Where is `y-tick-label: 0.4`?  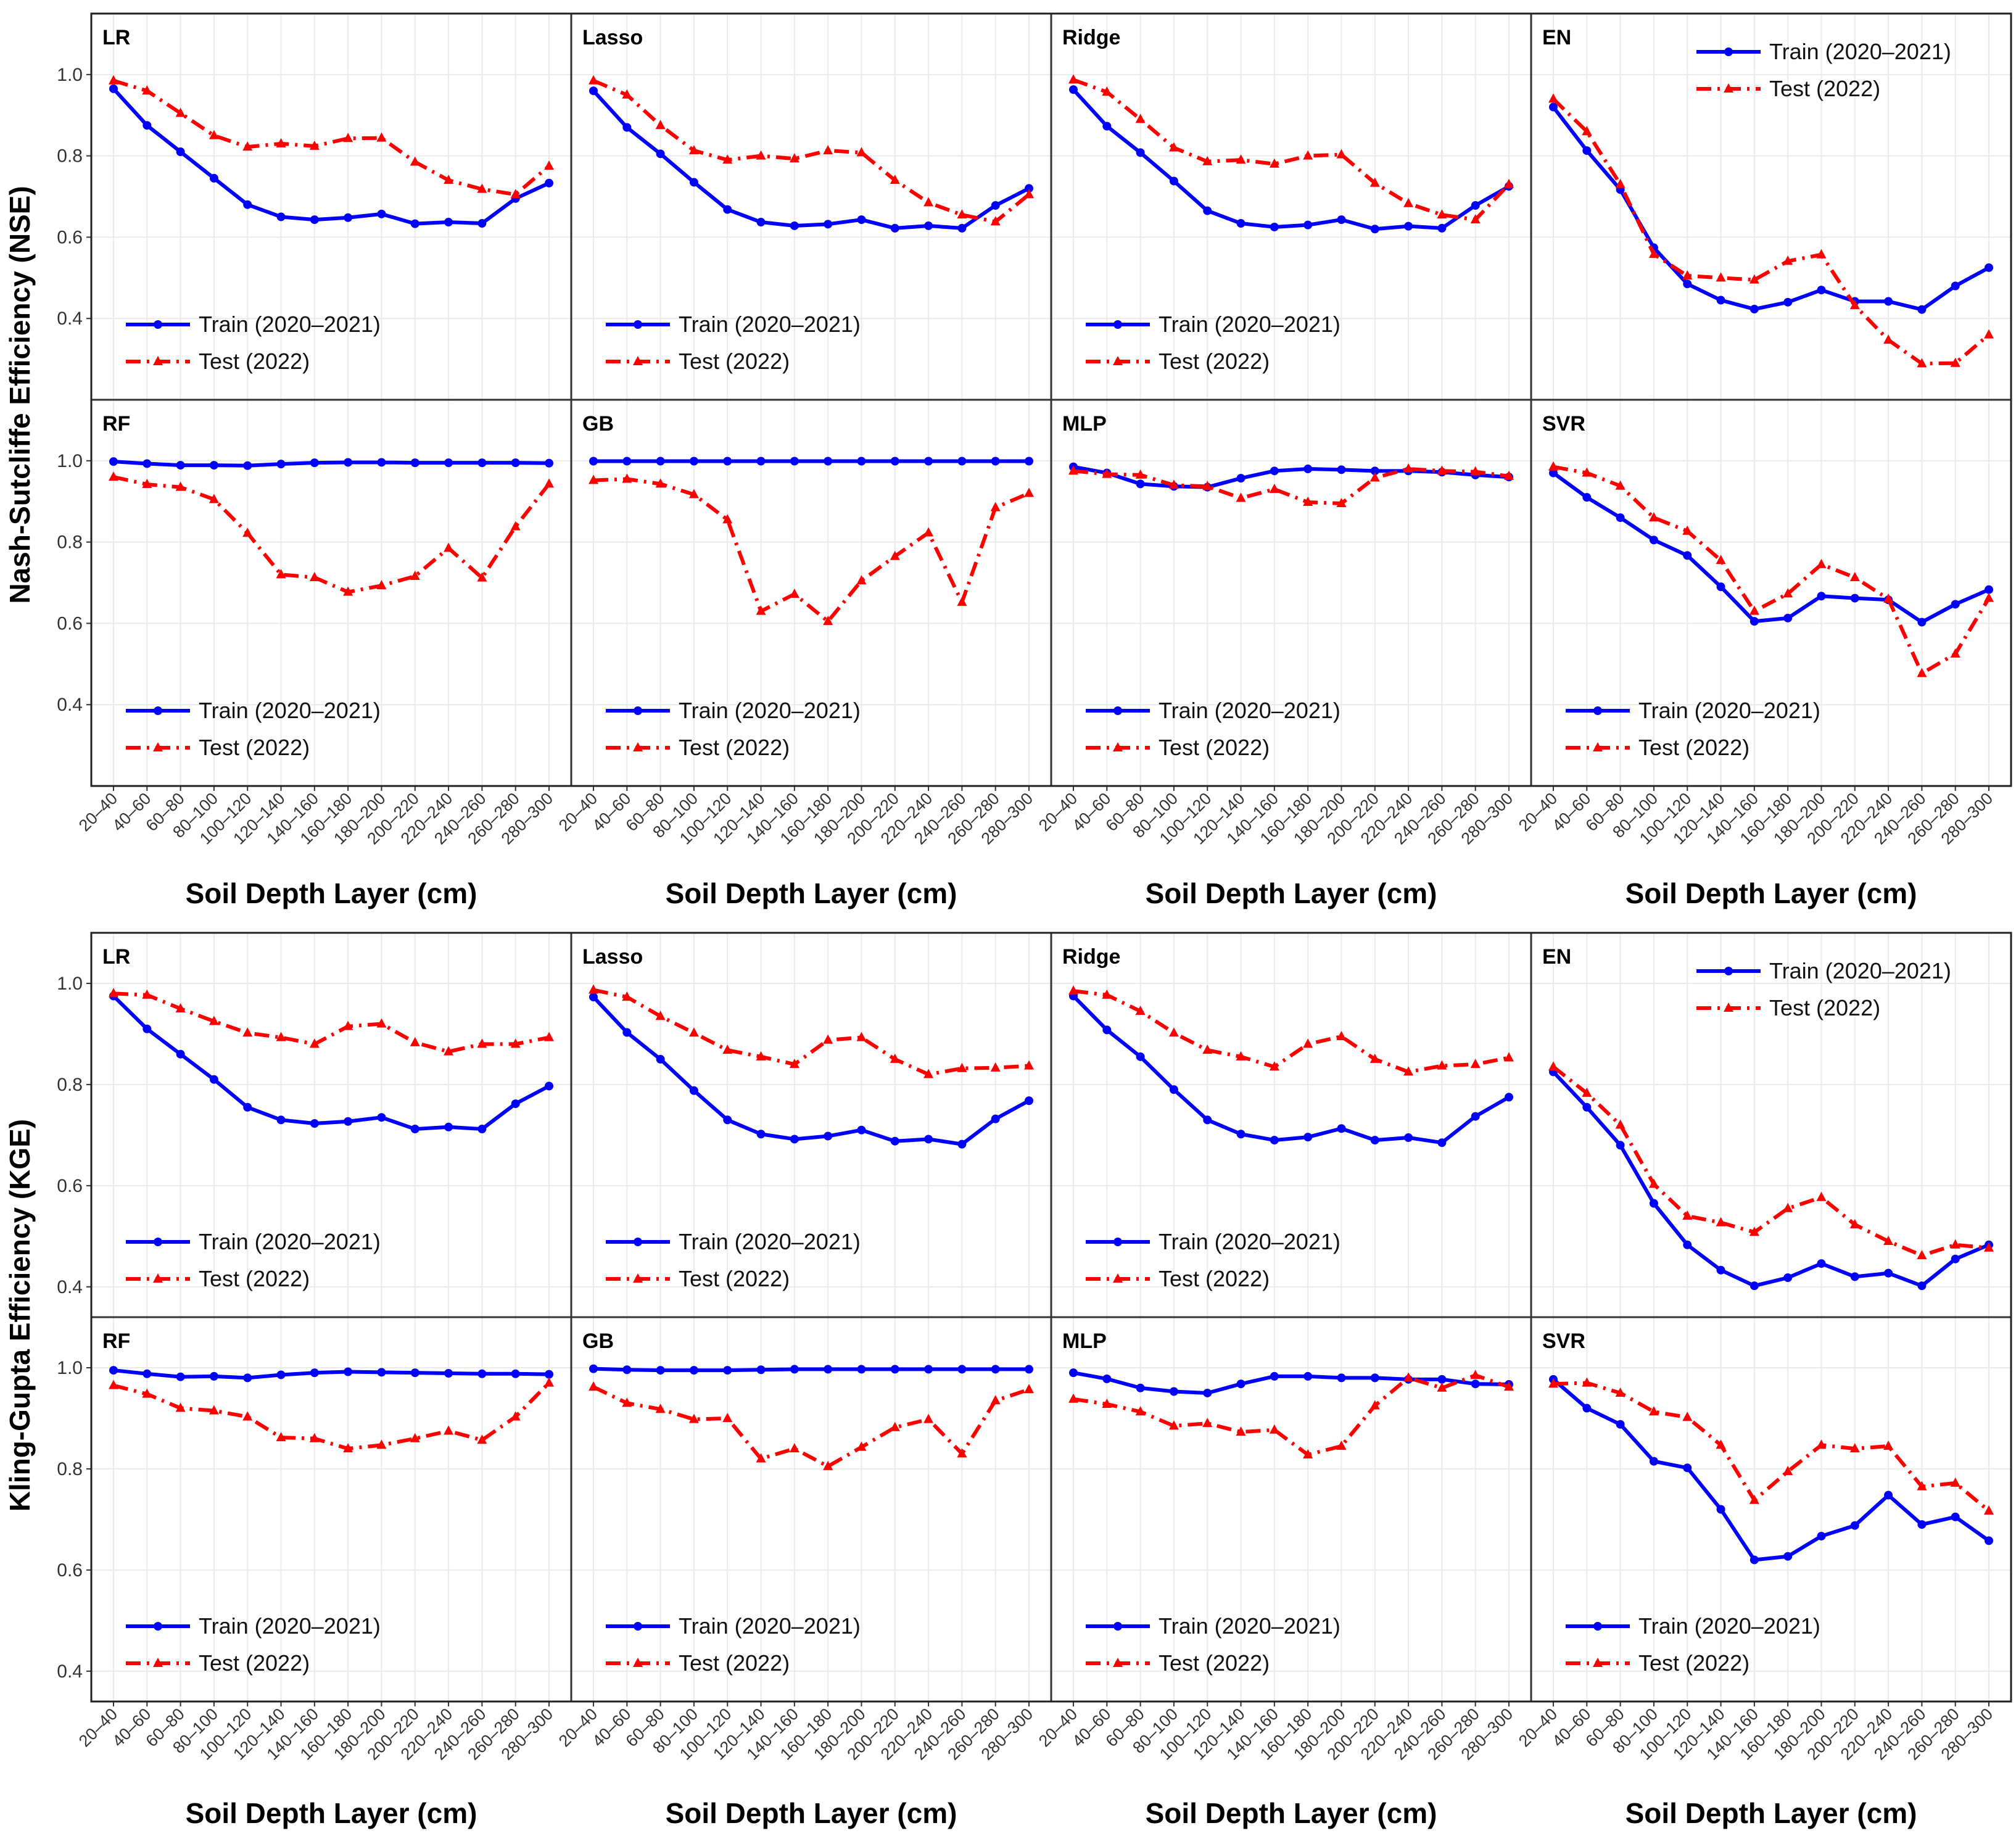 y-tick-label: 0.4 is located at coordinates (70, 318).